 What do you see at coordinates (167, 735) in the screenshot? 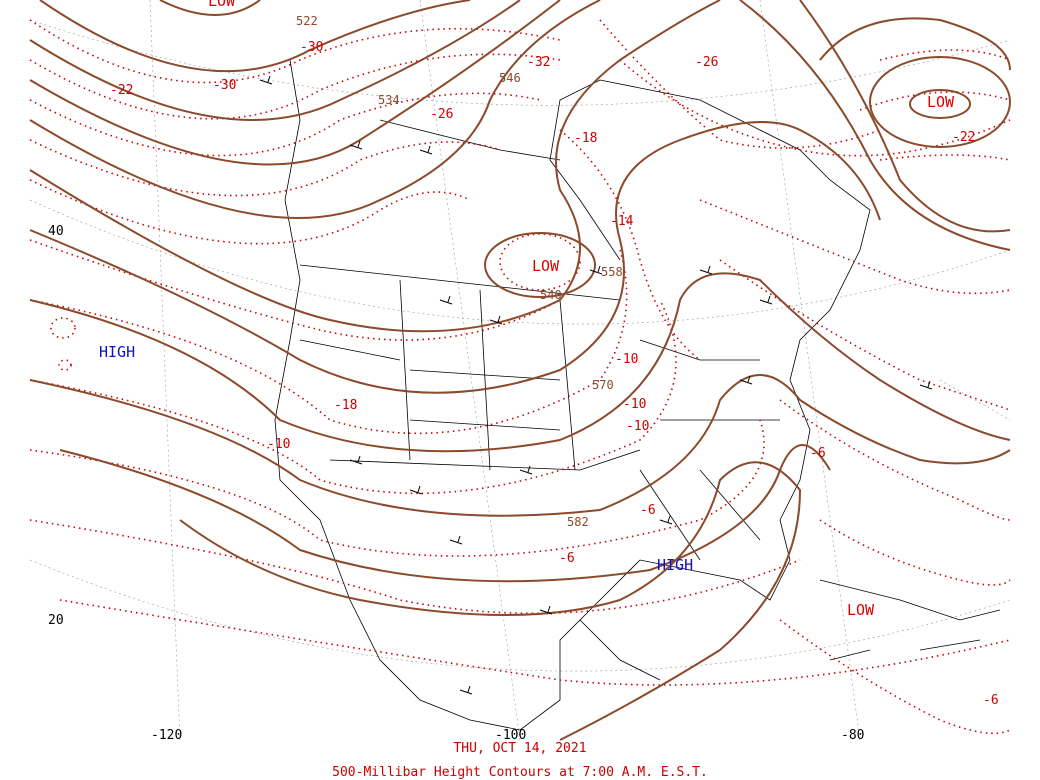
I see `longitude-label: -120` at bounding box center [167, 735].